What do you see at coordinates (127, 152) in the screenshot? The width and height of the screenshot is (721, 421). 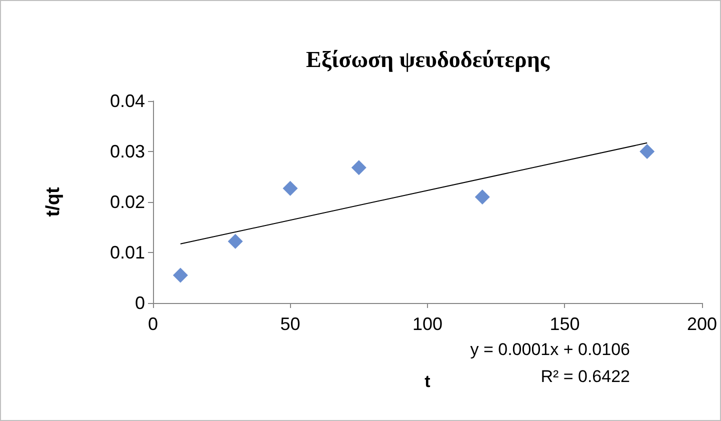 I see `y-tick-label: 0.03` at bounding box center [127, 152].